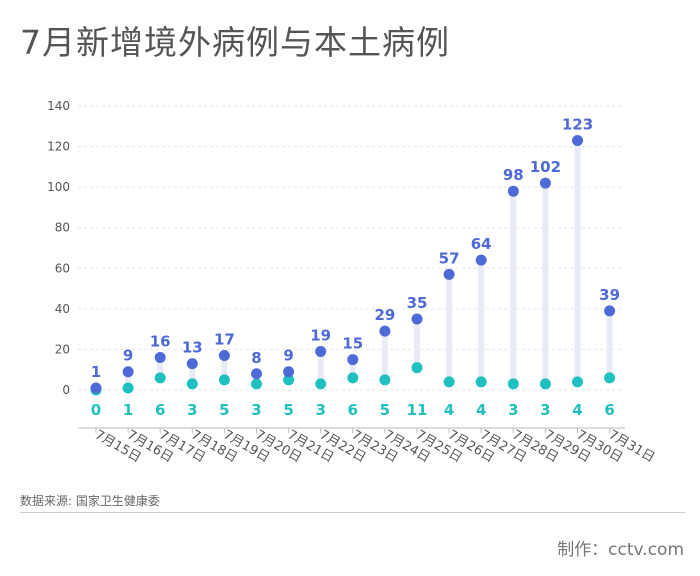 This screenshot has height=576, width=700. What do you see at coordinates (160, 342) in the screenshot?
I see `imported-value-label: 16` at bounding box center [160, 342].